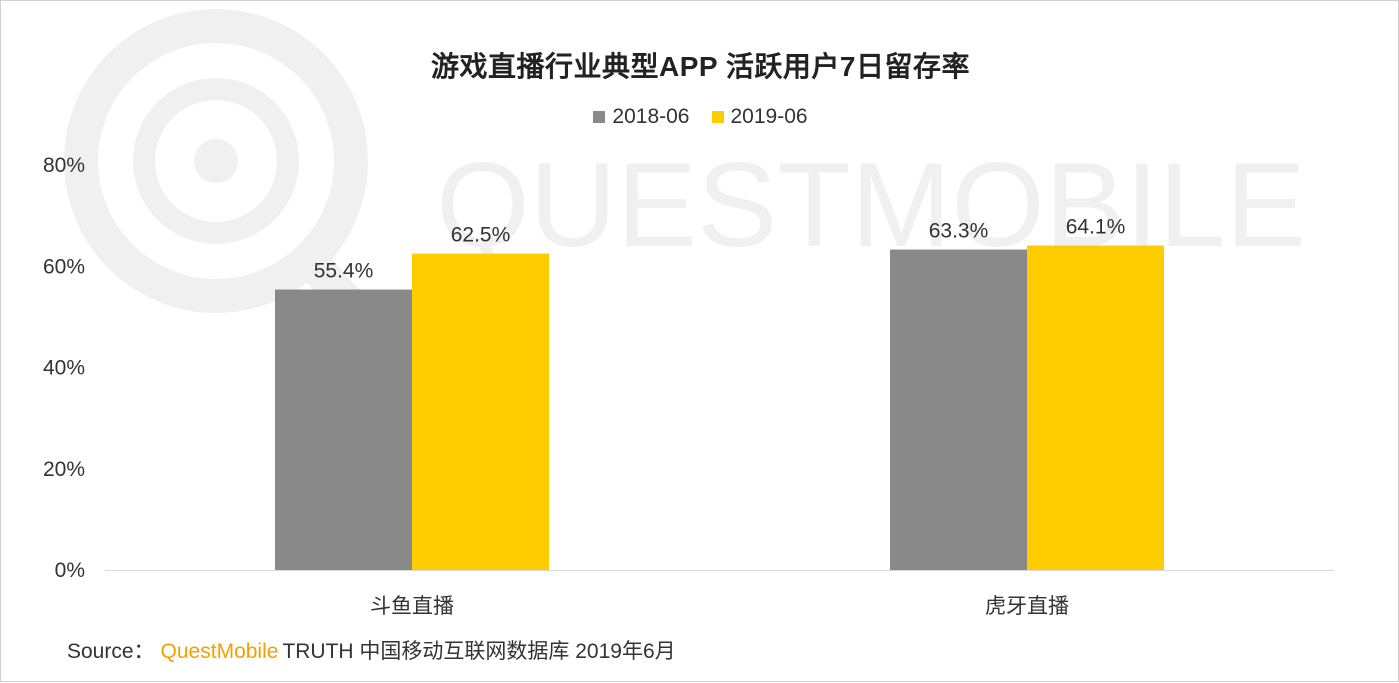 The height and width of the screenshot is (683, 1399). I want to click on source-brand: QuestMobile, so click(219, 651).